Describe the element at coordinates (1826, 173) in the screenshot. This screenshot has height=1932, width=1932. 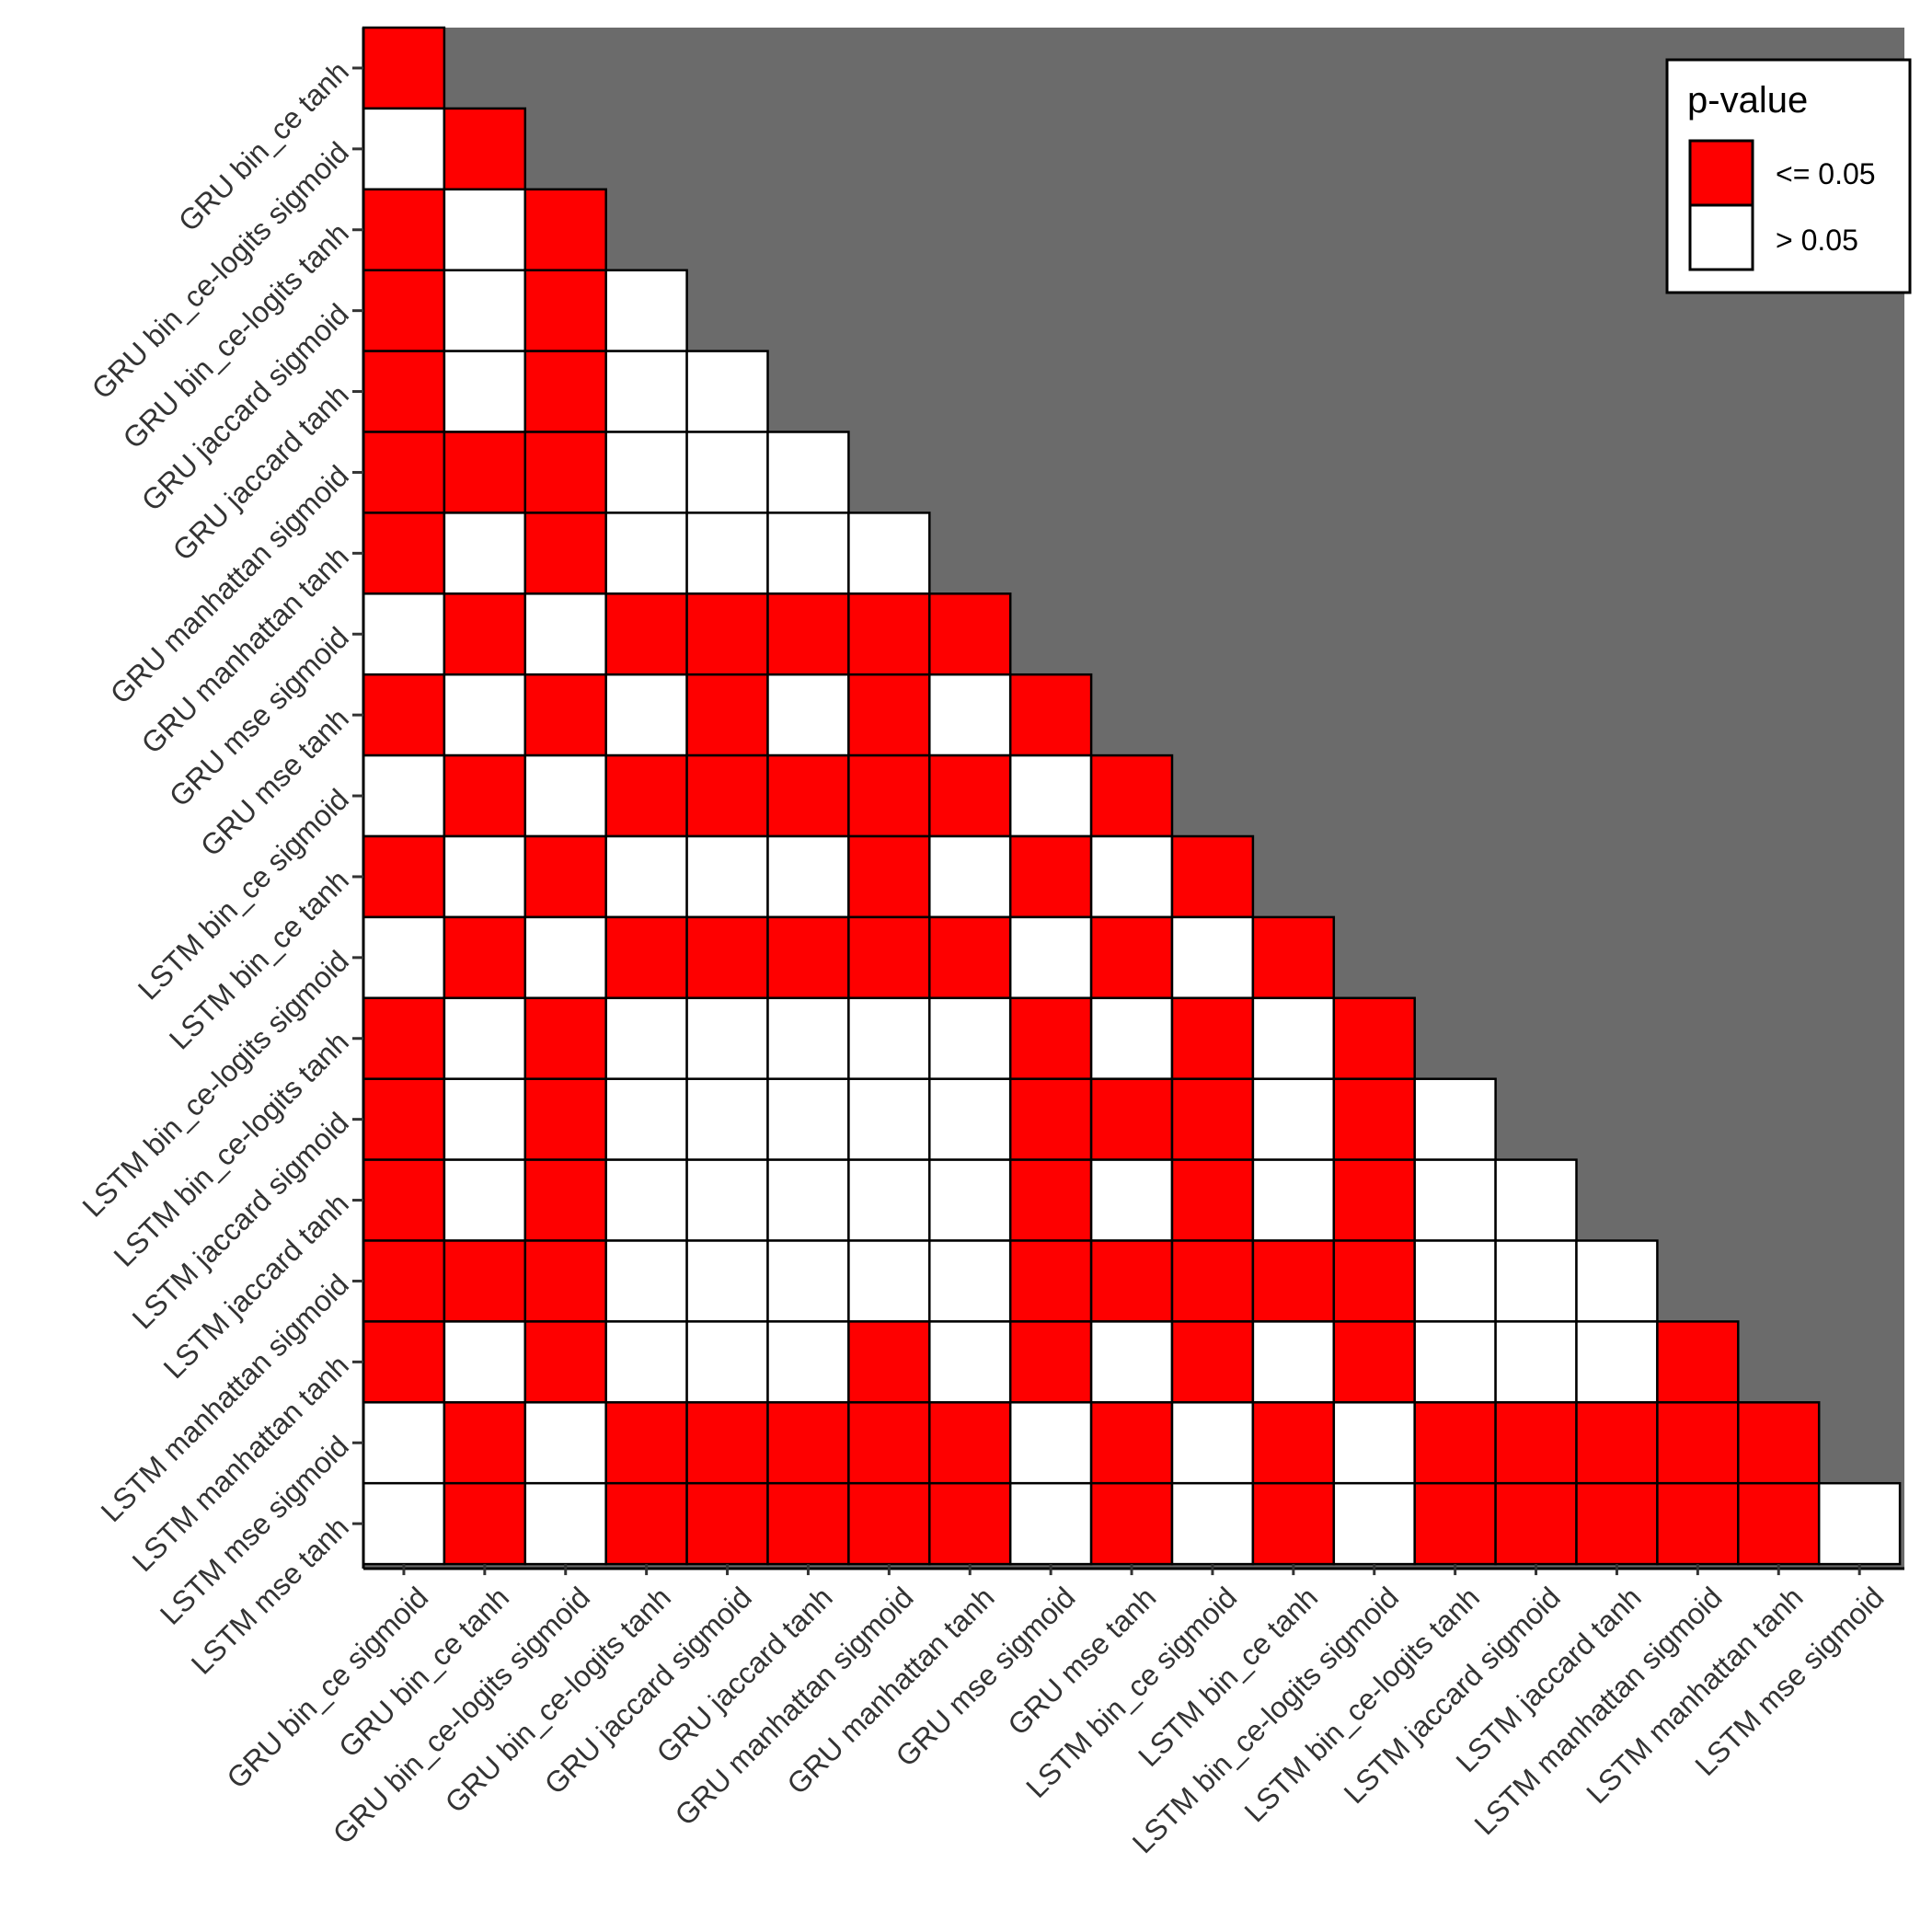
I see `legend-label-significant: <= 0.05` at that location.